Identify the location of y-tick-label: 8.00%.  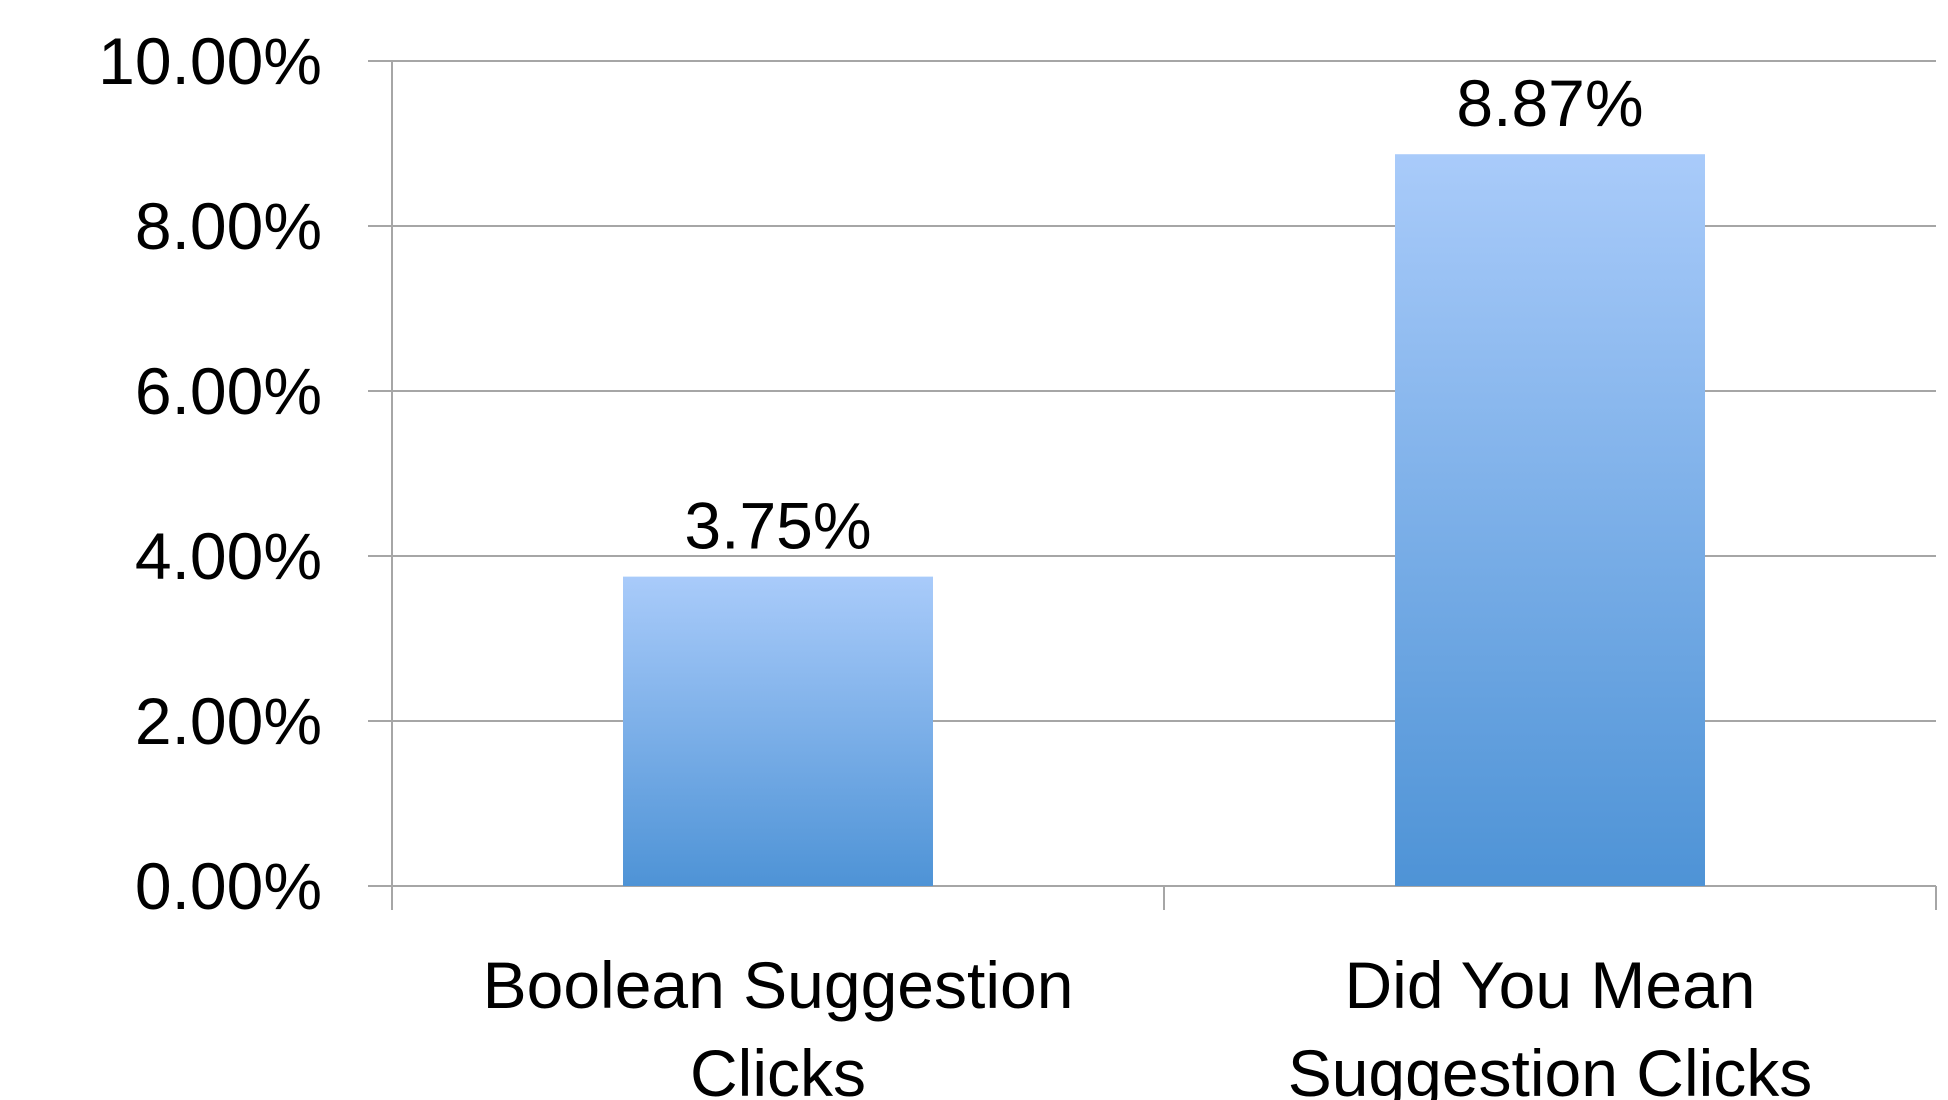
(228, 226).